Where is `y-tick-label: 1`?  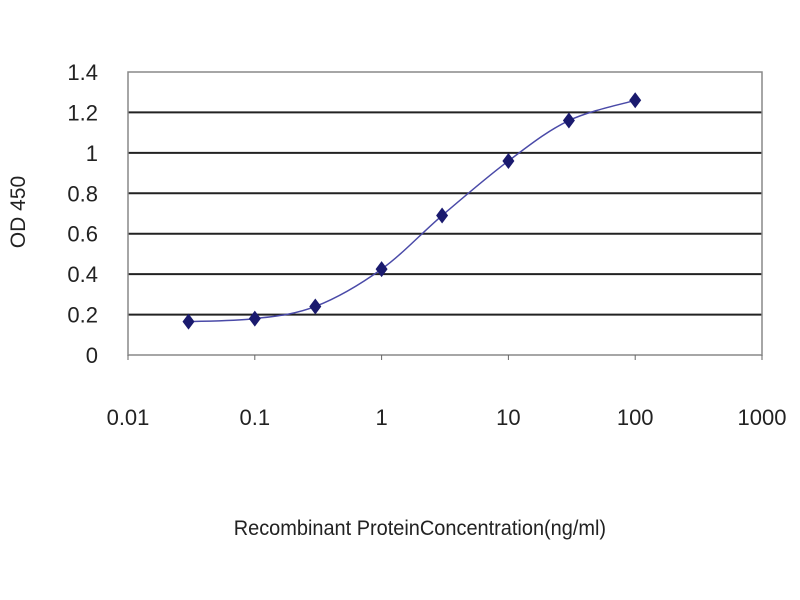 y-tick-label: 1 is located at coordinates (92, 153).